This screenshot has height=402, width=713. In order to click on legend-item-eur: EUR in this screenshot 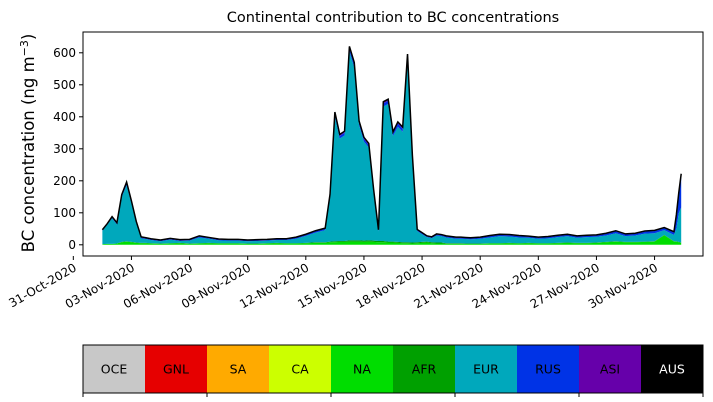, I will do `click(486, 369)`.